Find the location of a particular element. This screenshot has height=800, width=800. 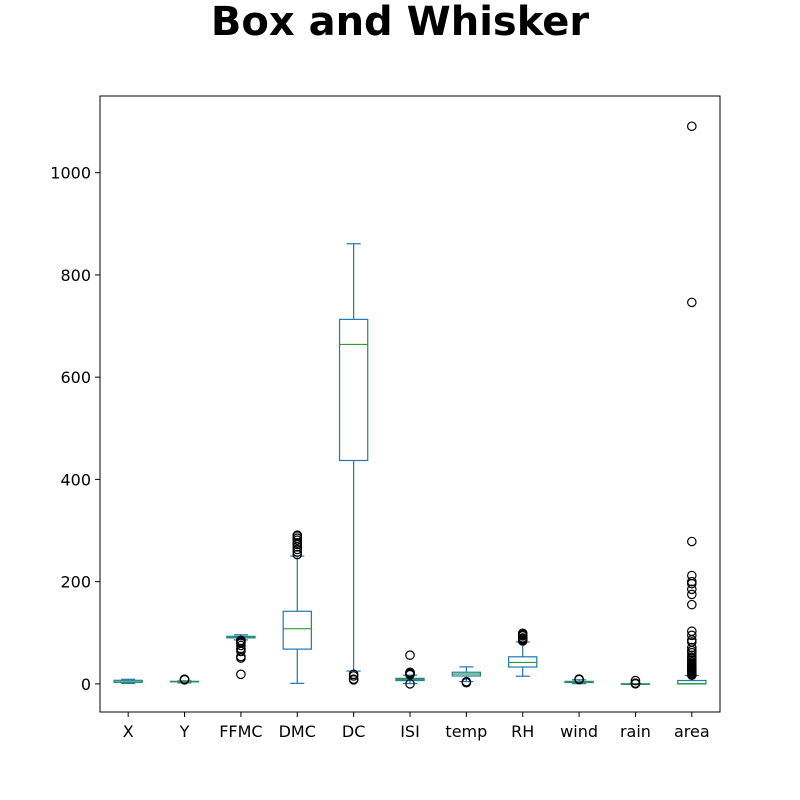

x-tick-label: X is located at coordinates (128, 731).